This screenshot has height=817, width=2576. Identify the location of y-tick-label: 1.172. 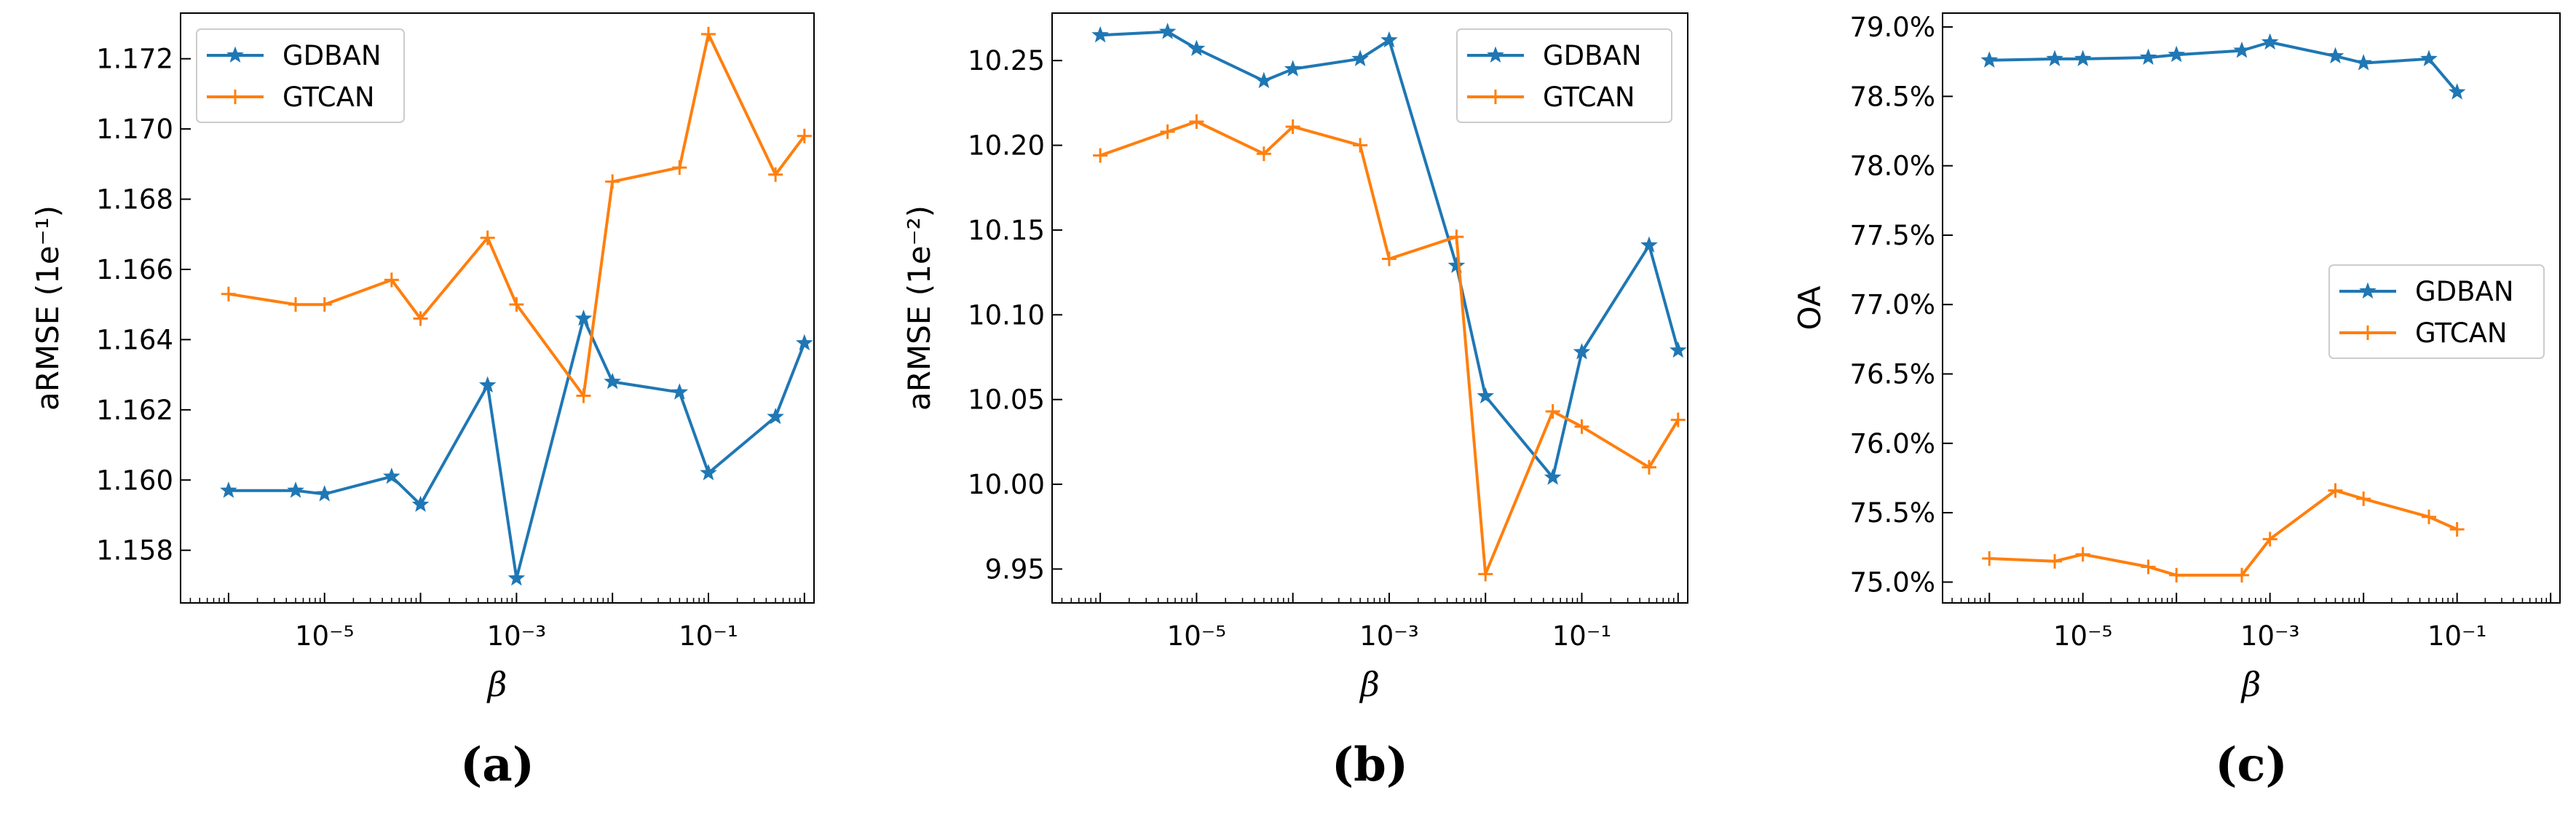
(135, 59).